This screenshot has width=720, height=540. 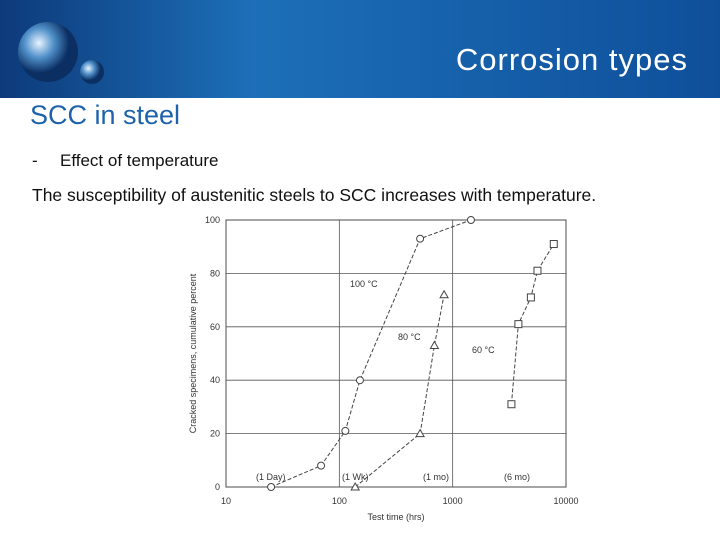 I want to click on series-label: 60 °C, so click(x=483, y=350).